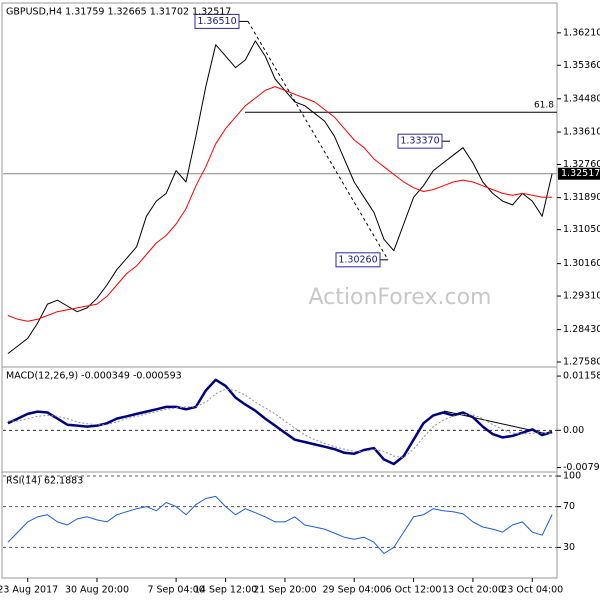 Image resolution: width=600 pixels, height=600 pixels. Describe the element at coordinates (175, 590) in the screenshot. I see `x-tick-label: 7 Sep 04:00` at that location.